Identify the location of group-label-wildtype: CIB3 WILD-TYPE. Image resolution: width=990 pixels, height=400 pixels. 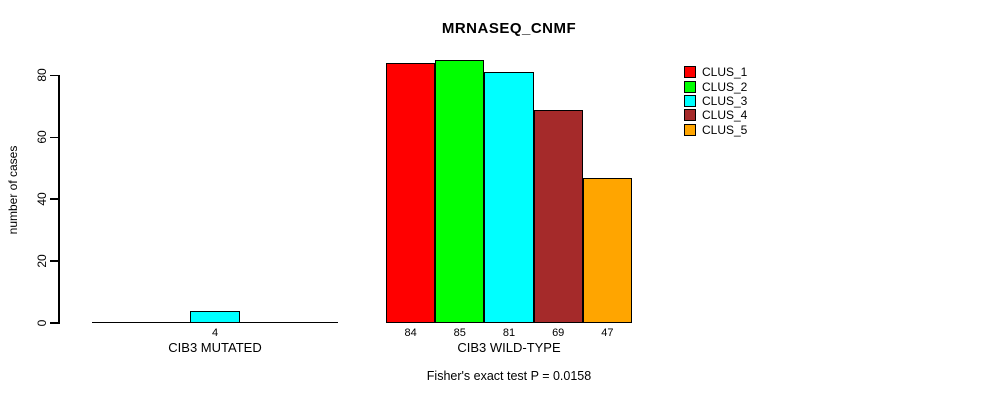
(509, 347).